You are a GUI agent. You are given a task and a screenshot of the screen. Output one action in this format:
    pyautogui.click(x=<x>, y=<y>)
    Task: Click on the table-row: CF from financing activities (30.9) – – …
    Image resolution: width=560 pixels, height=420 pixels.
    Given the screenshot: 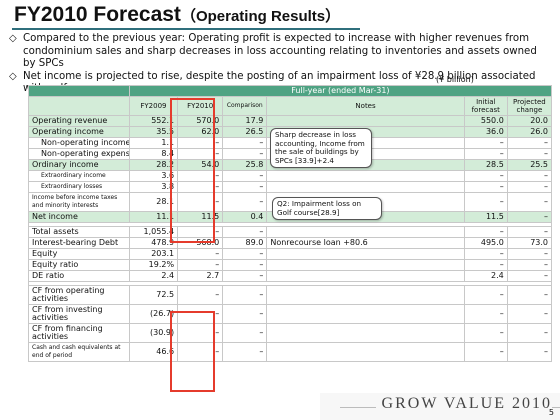 What is the action you would take?
    pyautogui.click(x=290, y=333)
    